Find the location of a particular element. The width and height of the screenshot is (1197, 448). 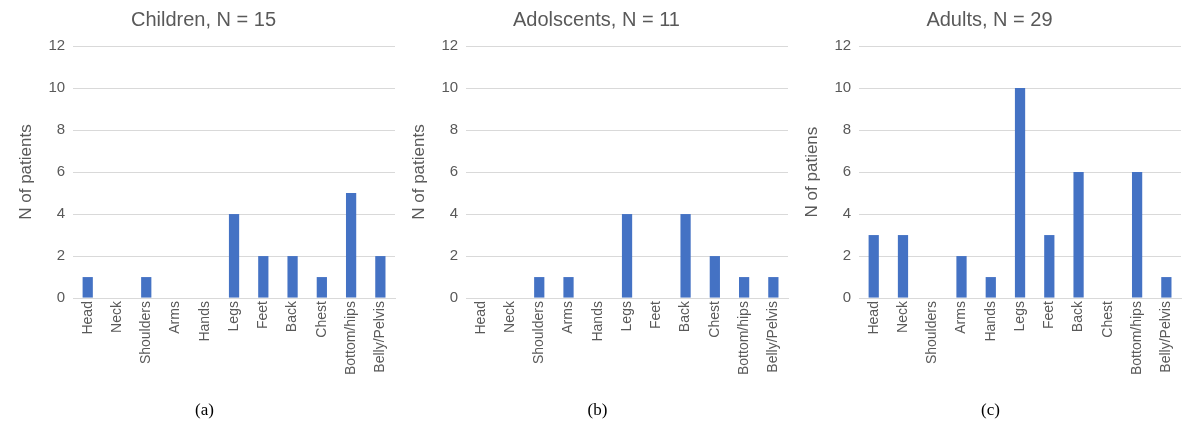

chart-title: Adolscents, N = 11 is located at coordinates (596, 18).